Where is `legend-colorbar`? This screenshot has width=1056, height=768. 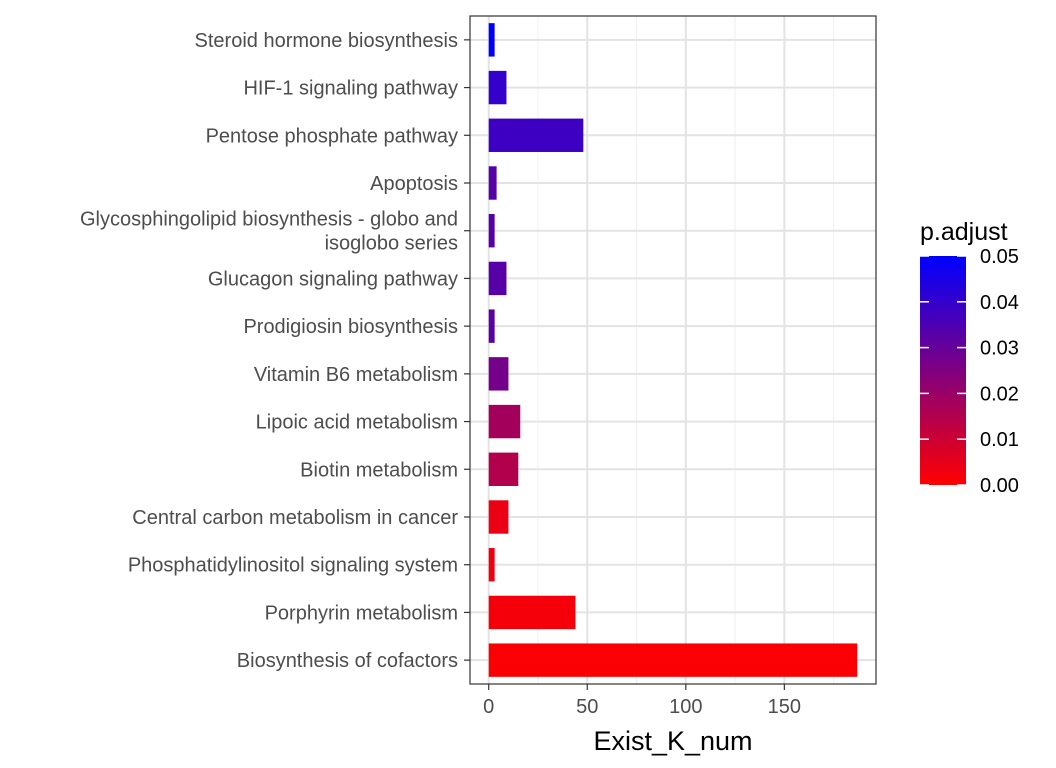
legend-colorbar is located at coordinates (943, 370).